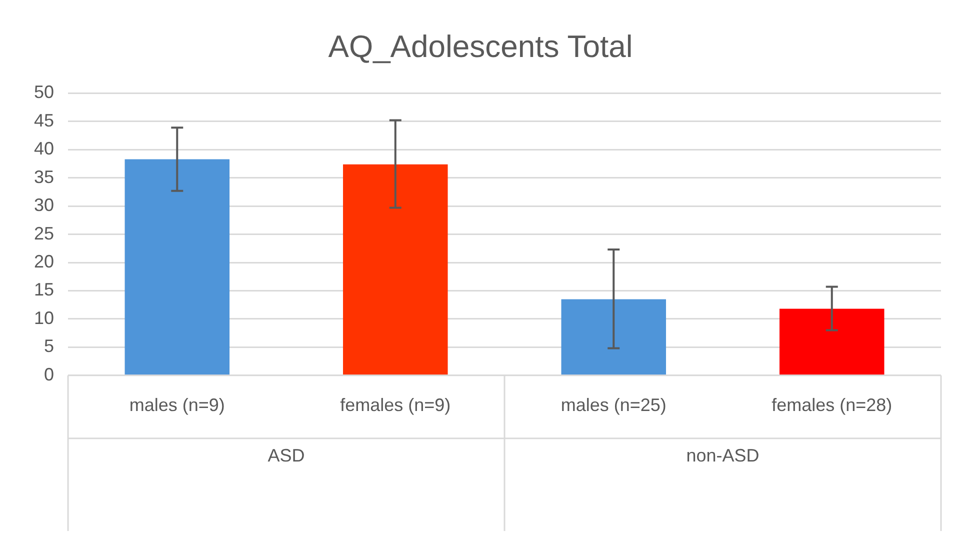 The width and height of the screenshot is (957, 537). What do you see at coordinates (395, 405) in the screenshot?
I see `x-tick-label: females (n=9)` at bounding box center [395, 405].